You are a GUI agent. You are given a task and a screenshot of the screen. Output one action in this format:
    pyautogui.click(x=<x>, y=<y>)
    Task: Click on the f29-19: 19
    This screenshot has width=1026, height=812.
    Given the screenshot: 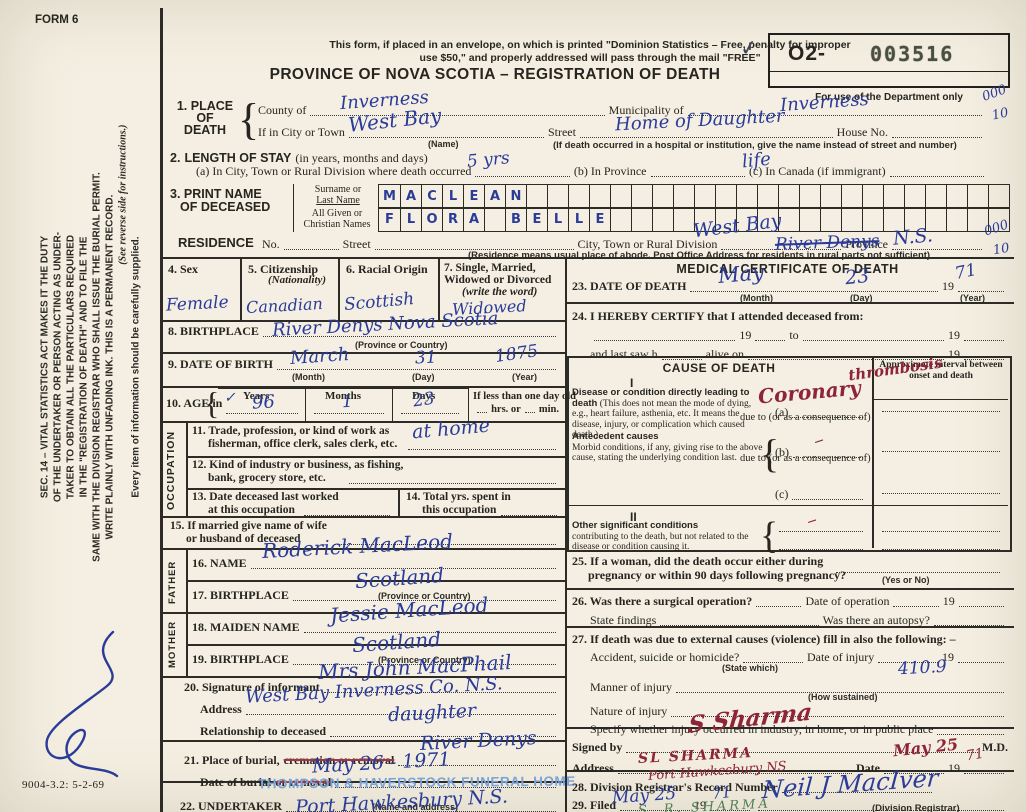 What is the action you would take?
    pyautogui.click(x=700, y=805)
    